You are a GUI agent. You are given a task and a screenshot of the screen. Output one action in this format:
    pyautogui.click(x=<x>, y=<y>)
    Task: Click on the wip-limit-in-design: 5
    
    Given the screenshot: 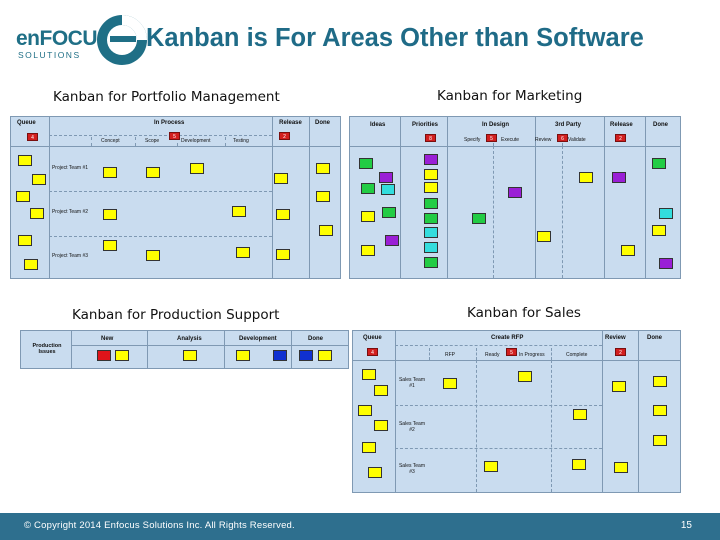 What is the action you would take?
    pyautogui.click(x=491, y=138)
    